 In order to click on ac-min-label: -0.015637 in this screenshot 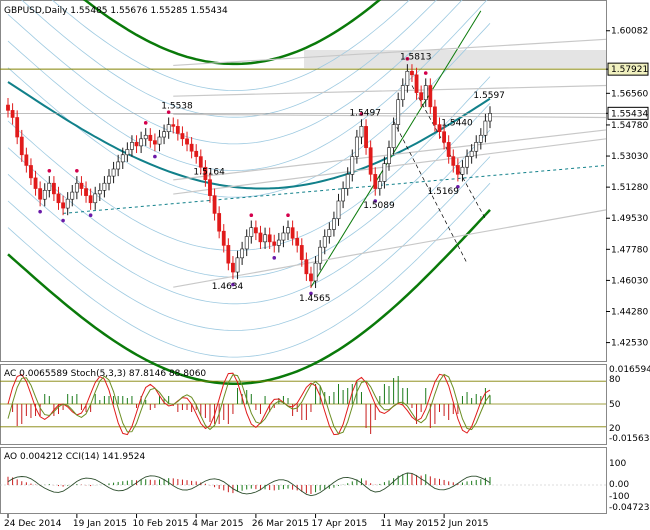, I will do `click(629, 439)`.